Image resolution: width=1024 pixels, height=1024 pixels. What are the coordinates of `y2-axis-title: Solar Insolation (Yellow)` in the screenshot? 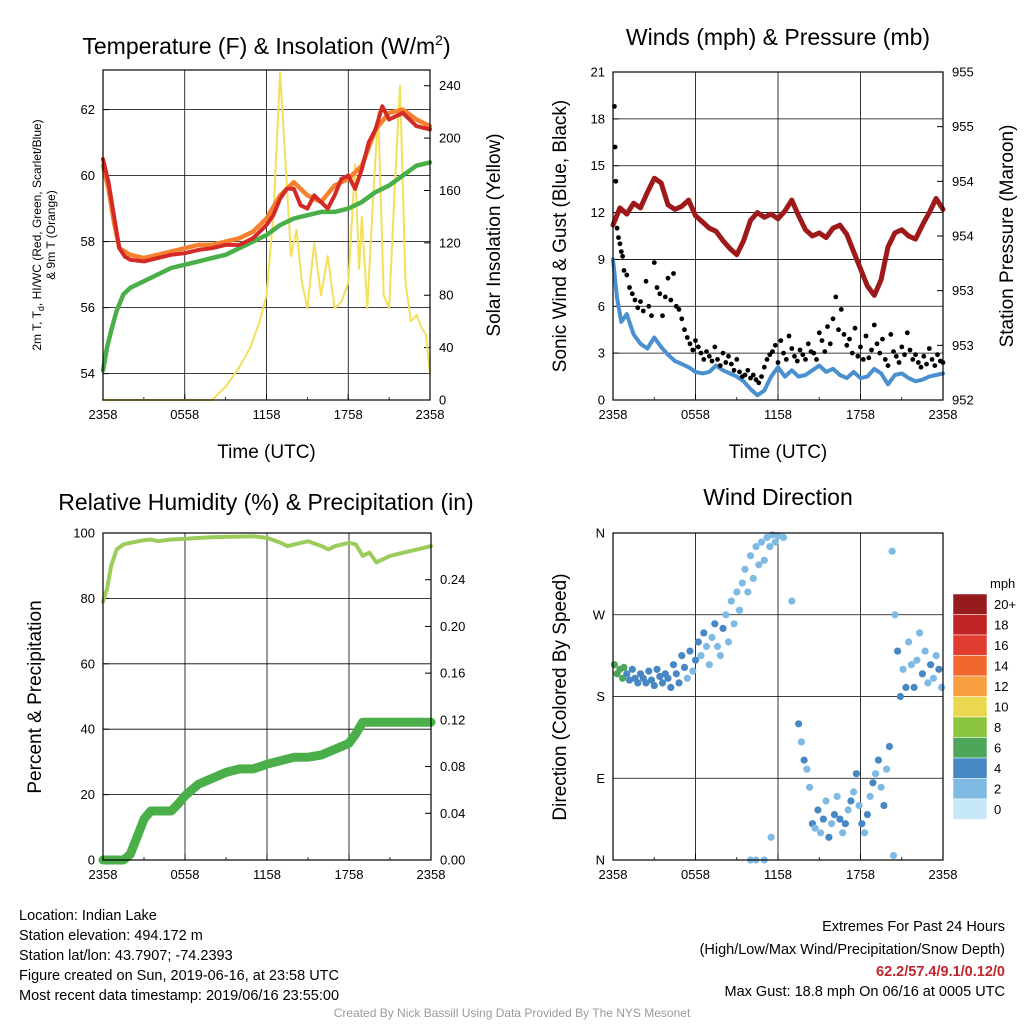 It's located at (494, 234).